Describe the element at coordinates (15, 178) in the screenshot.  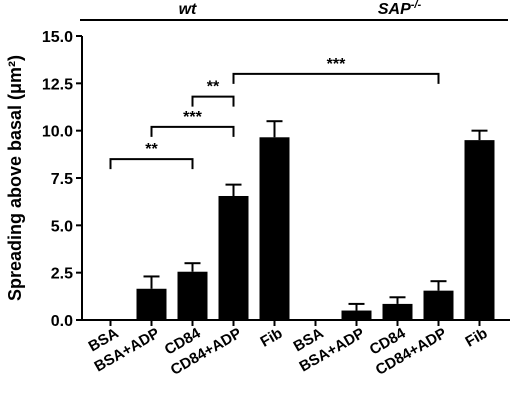
I see `y-axis-title: Spreading above basal (μm²)` at that location.